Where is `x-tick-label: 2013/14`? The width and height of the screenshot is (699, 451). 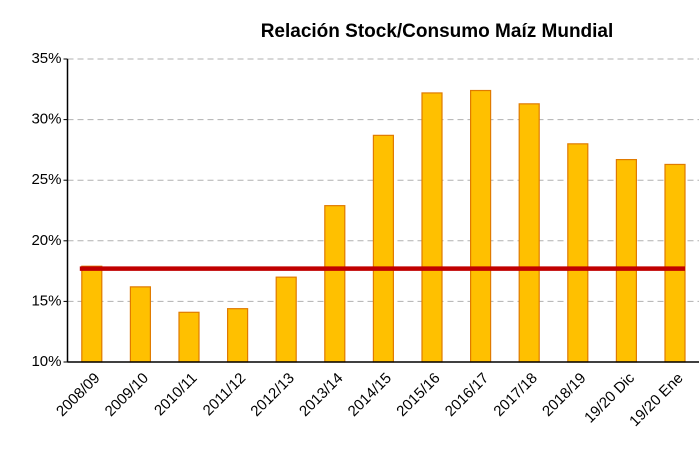 x-tick-label: 2013/14 is located at coordinates (321, 395).